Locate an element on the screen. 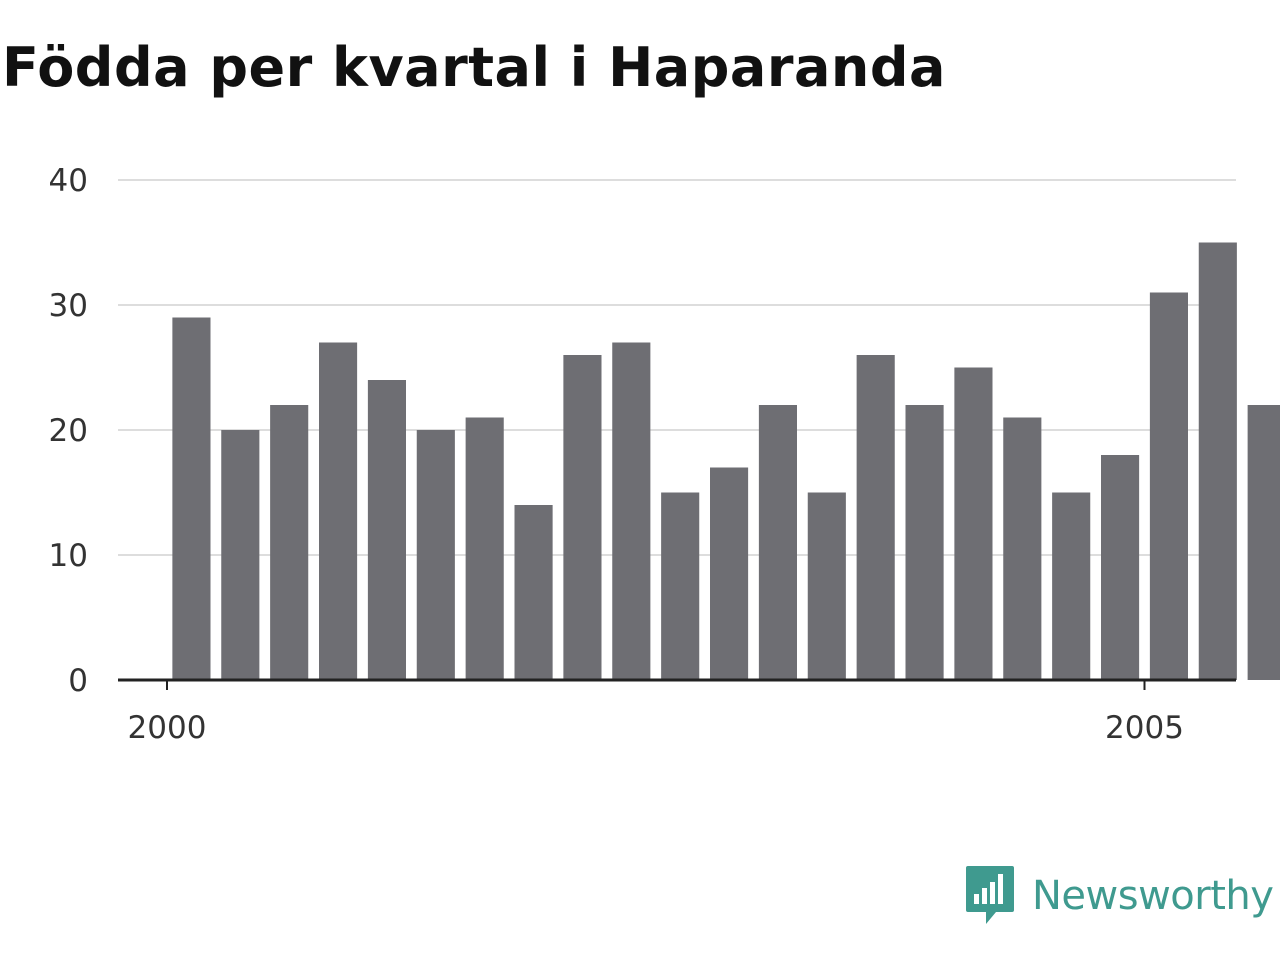 The image size is (1280, 960). page-title: Födda per kvartal i Haparanda is located at coordinates (474, 67).